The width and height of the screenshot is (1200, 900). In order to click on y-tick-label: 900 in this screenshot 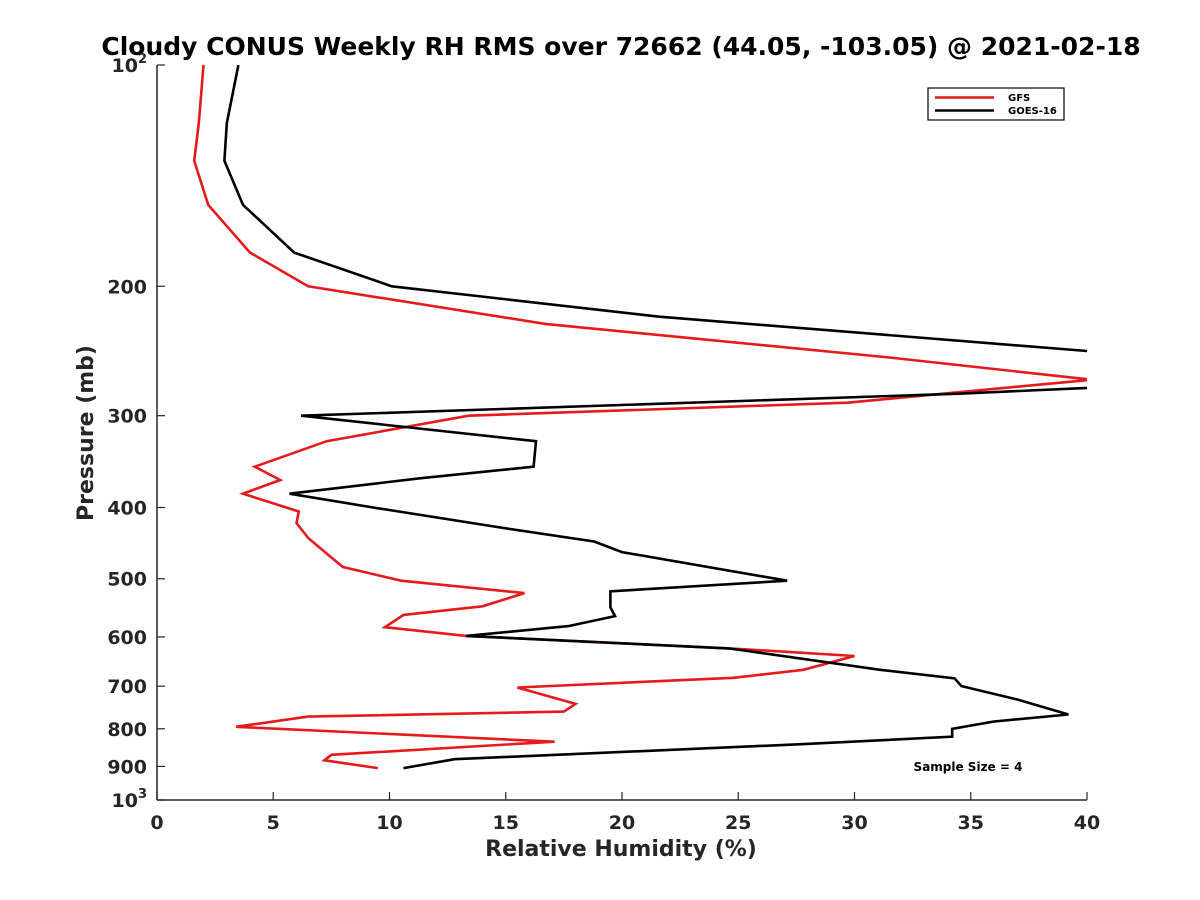, I will do `click(127, 767)`.